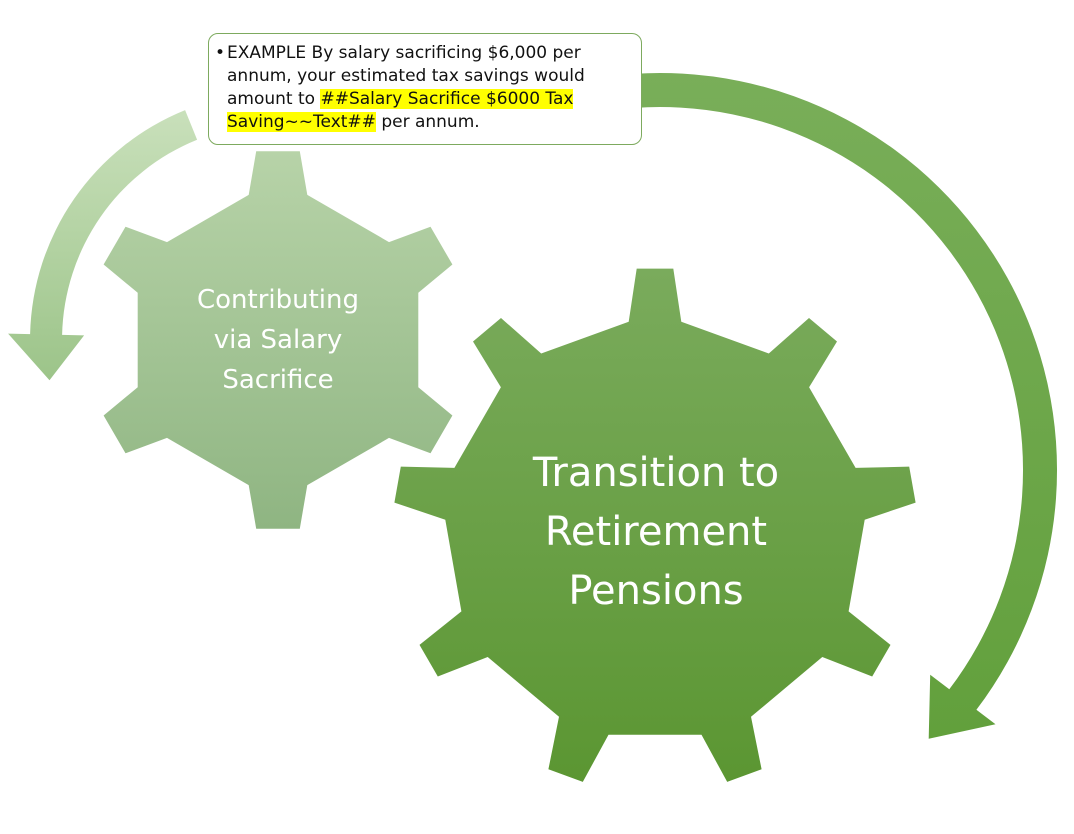 This screenshot has height=834, width=1074. I want to click on small-gear-label-line: Contributing, so click(278, 300).